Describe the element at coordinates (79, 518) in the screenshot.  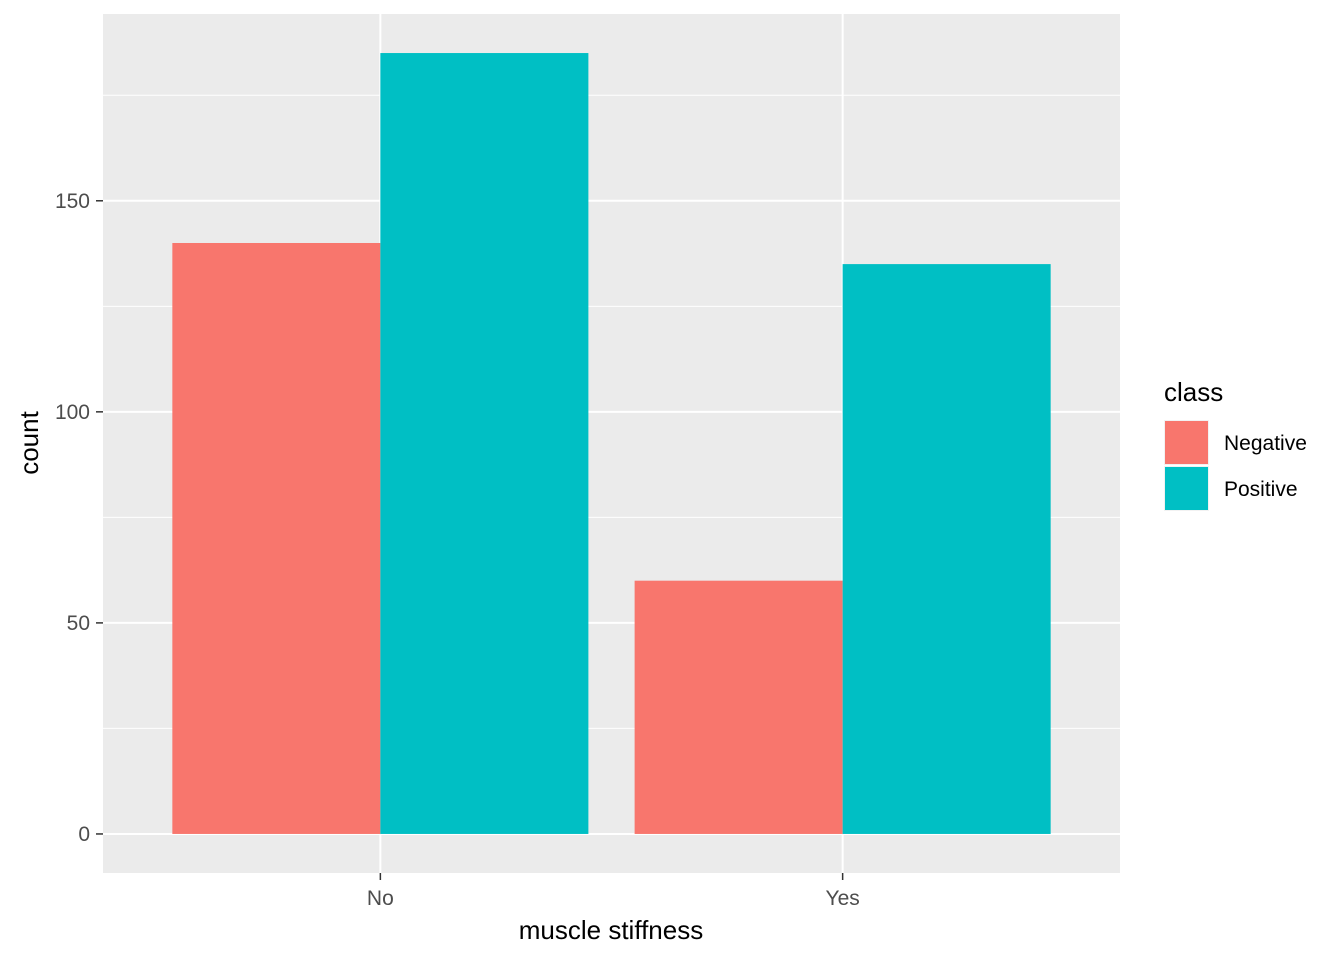
I see `y-axis-ticks: 0 50 100 150` at that location.